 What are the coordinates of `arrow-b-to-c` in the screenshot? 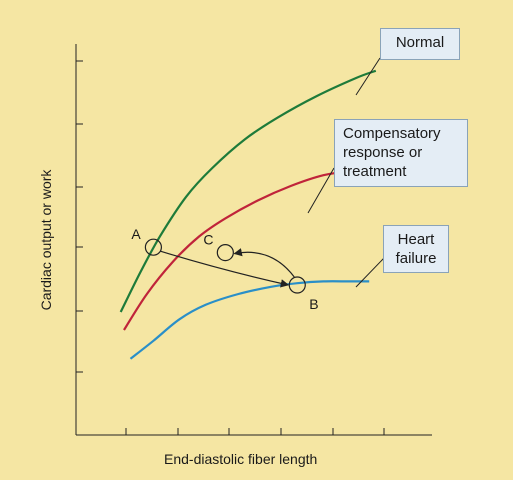 It's located at (264, 263).